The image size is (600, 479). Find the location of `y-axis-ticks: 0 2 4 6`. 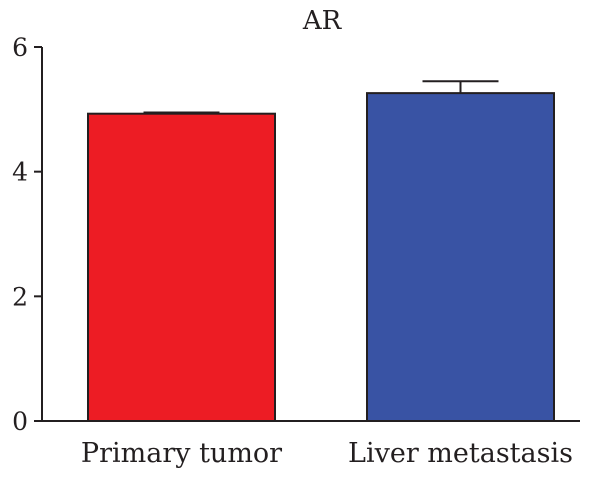

y-axis-ticks: 0 2 4 6 is located at coordinates (27, 234).